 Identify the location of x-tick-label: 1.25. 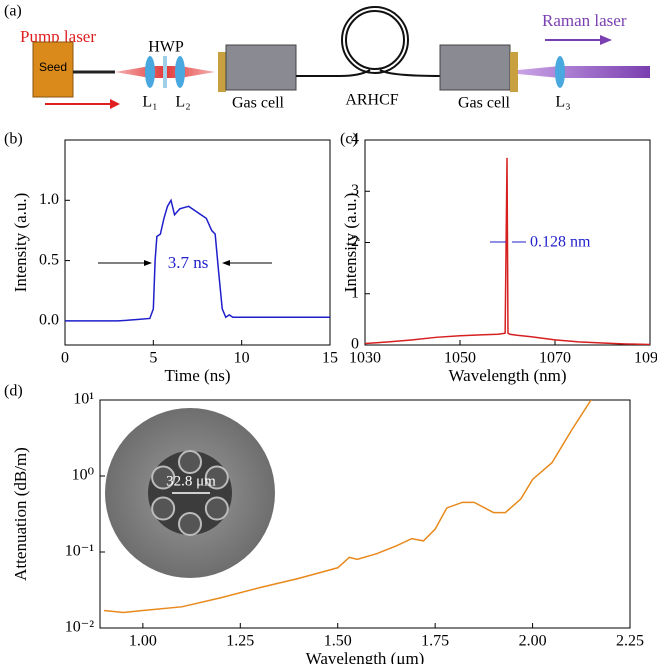
(240, 641).